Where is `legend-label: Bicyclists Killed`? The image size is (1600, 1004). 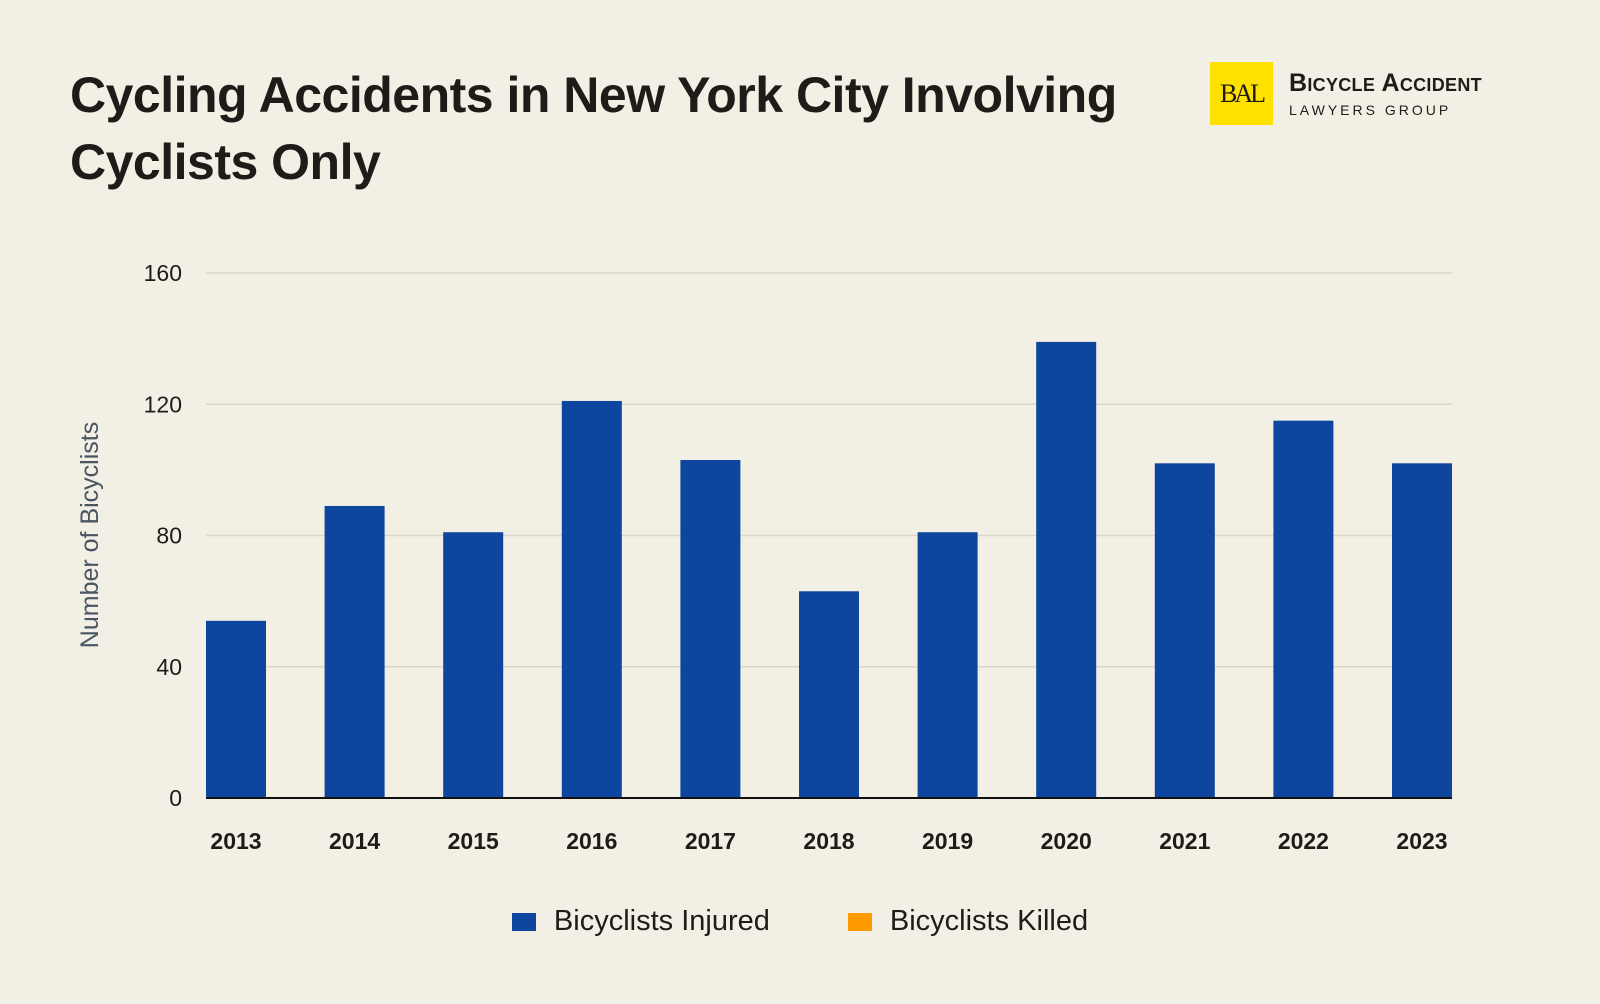 legend-label: Bicyclists Killed is located at coordinates (989, 921).